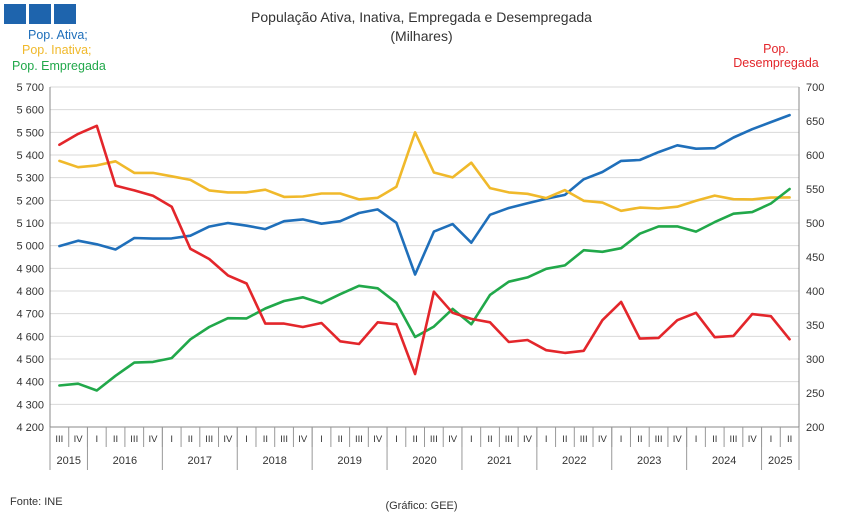  I want to click on y-right-tick-label: 500, so click(815, 224).